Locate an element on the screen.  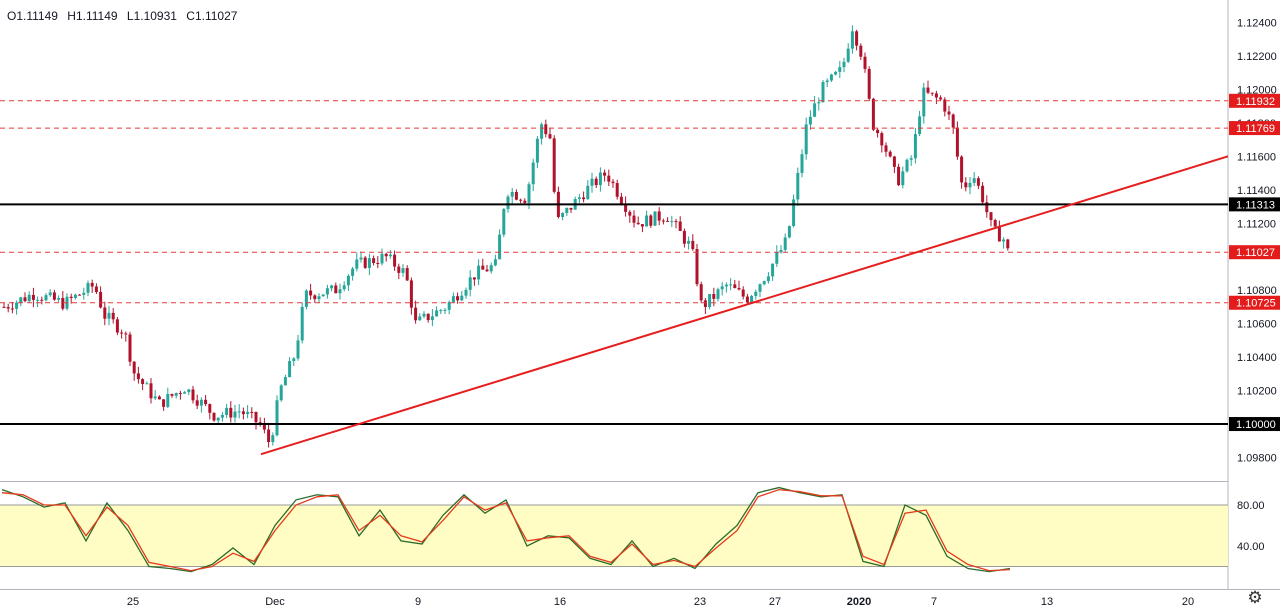
y-tick-label: 1.10800 is located at coordinates (1257, 291).